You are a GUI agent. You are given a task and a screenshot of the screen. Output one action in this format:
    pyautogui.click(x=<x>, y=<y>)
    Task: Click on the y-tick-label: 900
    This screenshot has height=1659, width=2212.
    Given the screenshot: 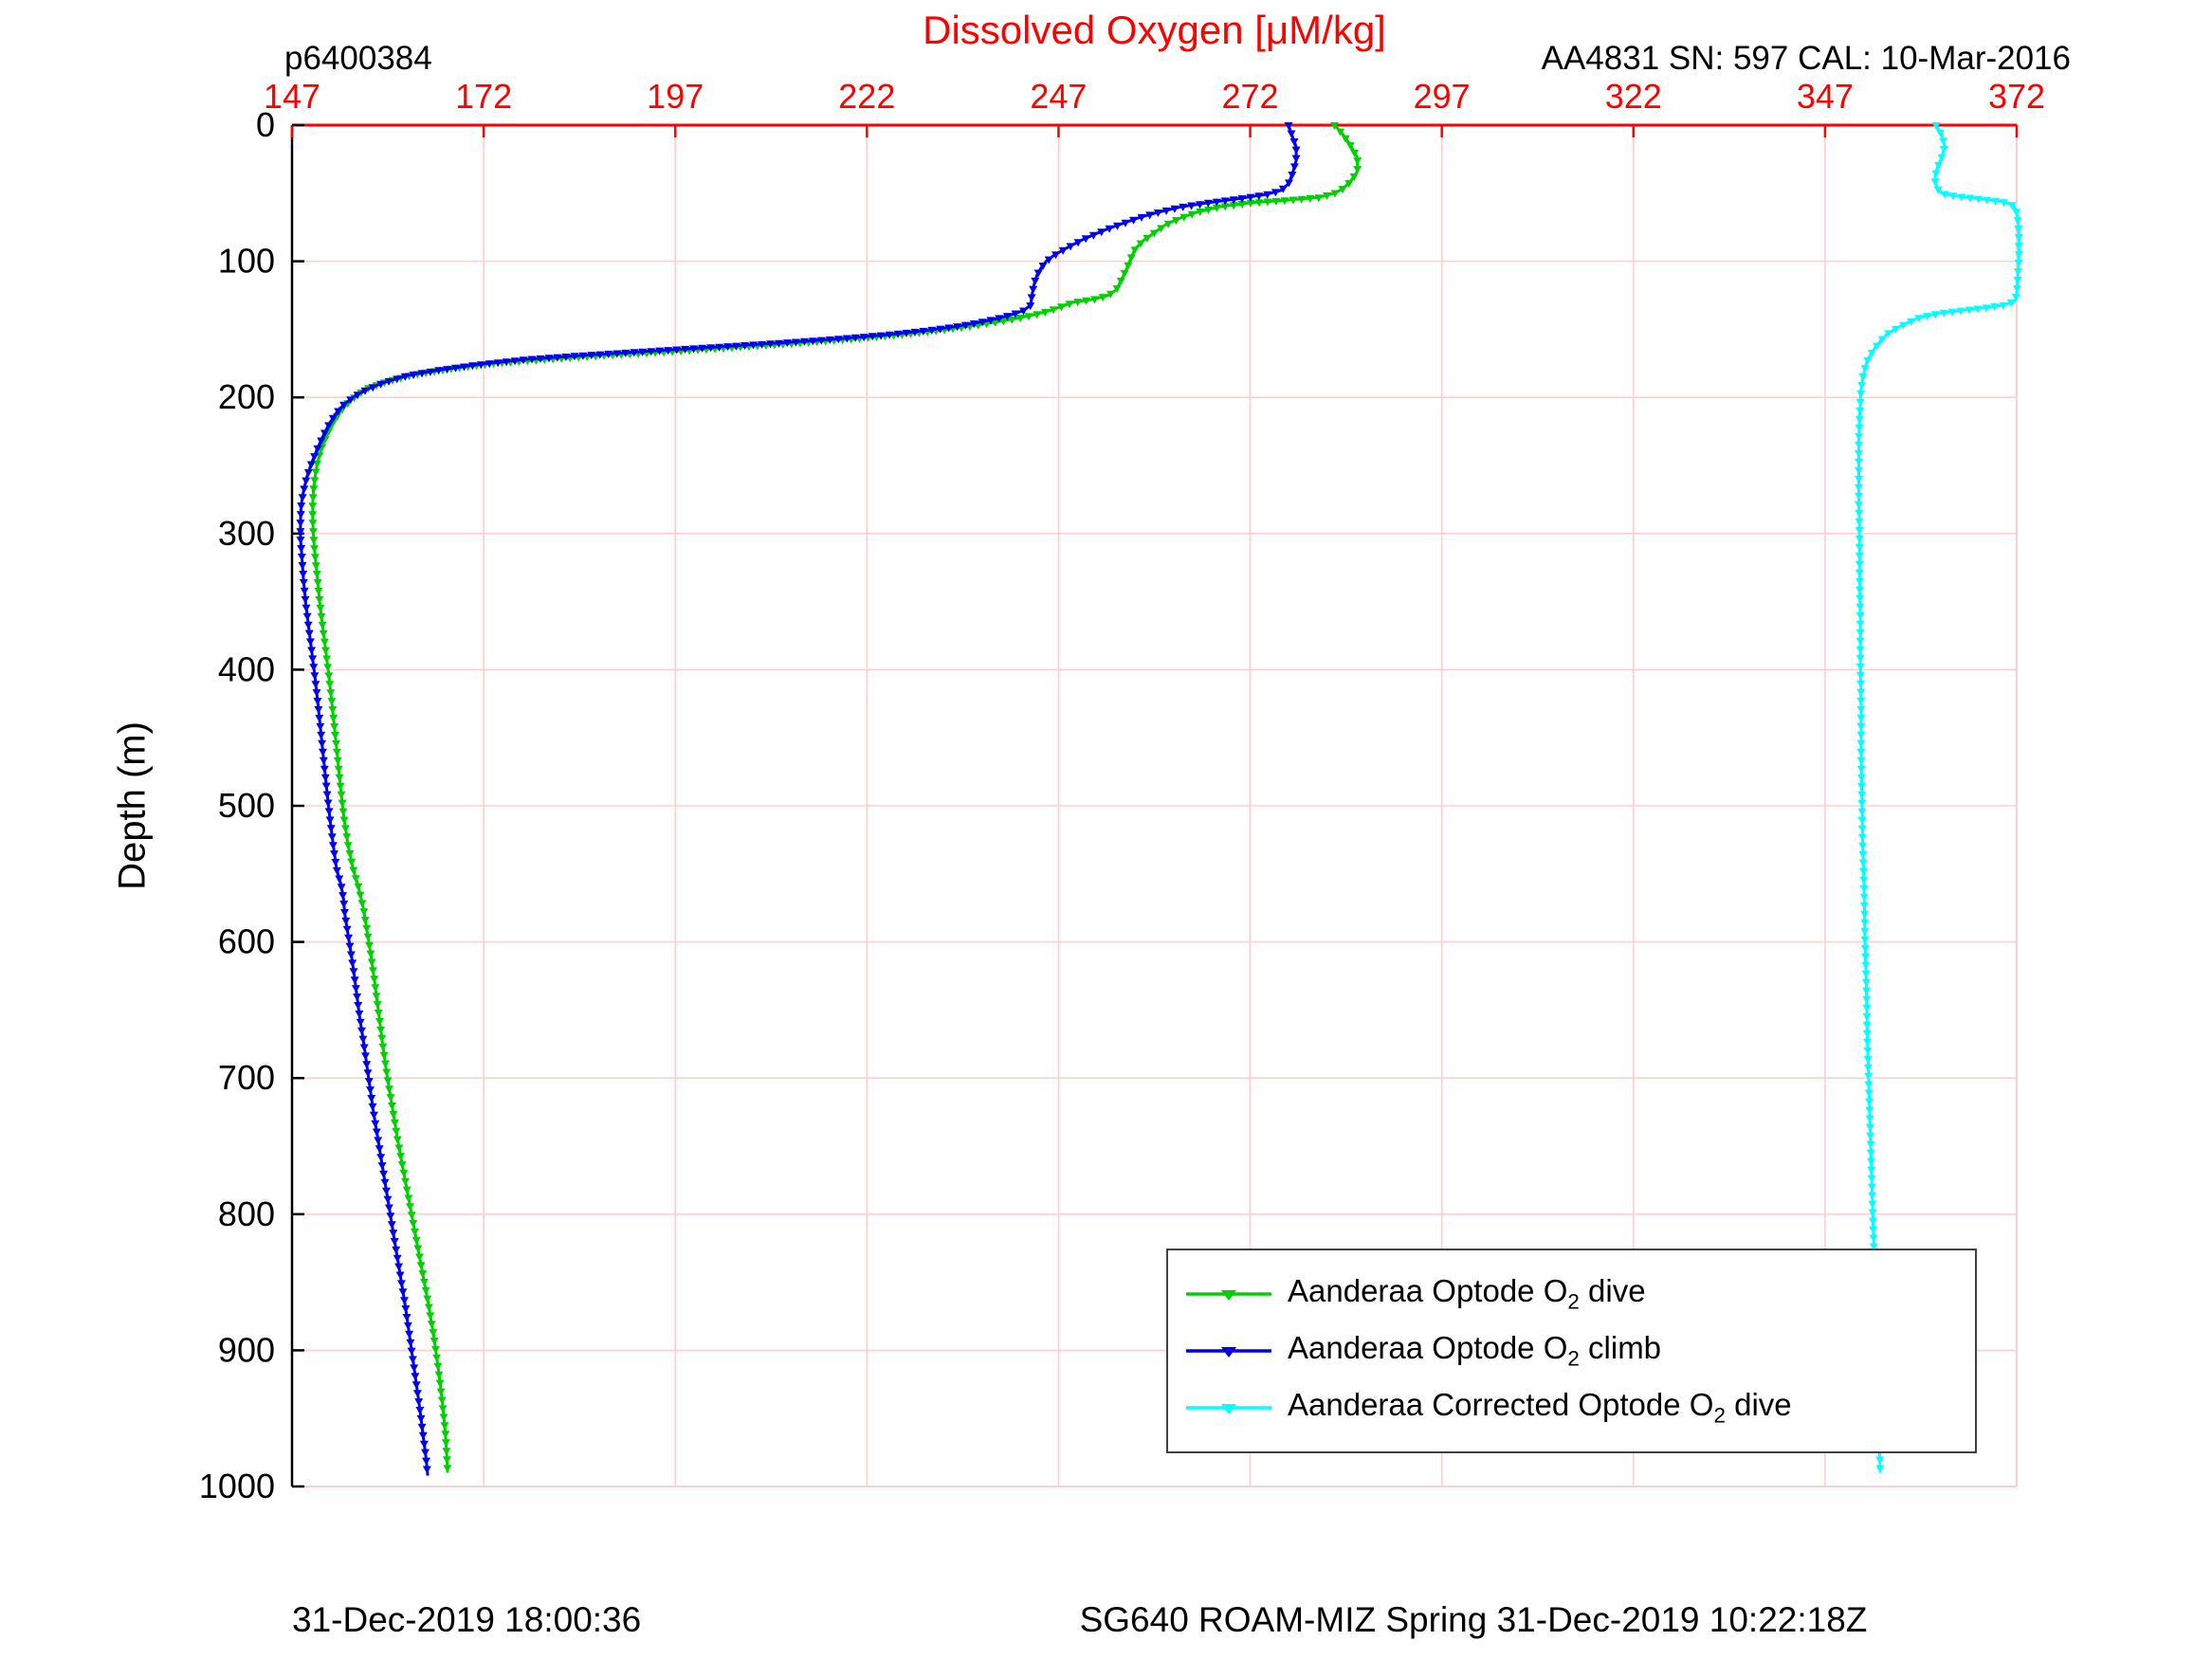 What is the action you would take?
    pyautogui.click(x=246, y=1349)
    